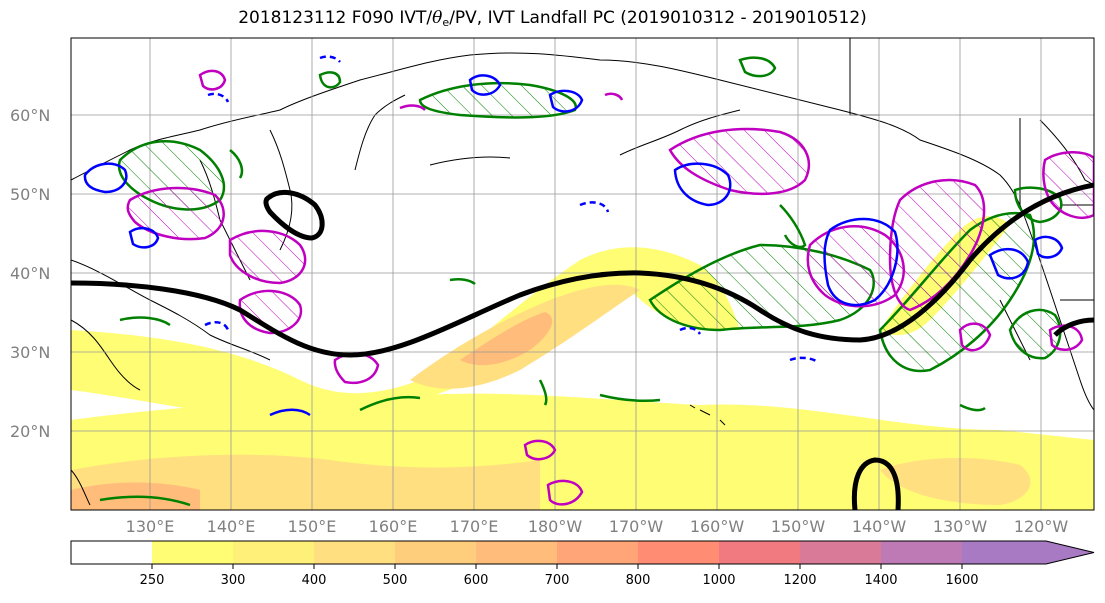 This screenshot has width=1105, height=603. I want to click on lat-label-30n: 30°N, so click(30, 352).